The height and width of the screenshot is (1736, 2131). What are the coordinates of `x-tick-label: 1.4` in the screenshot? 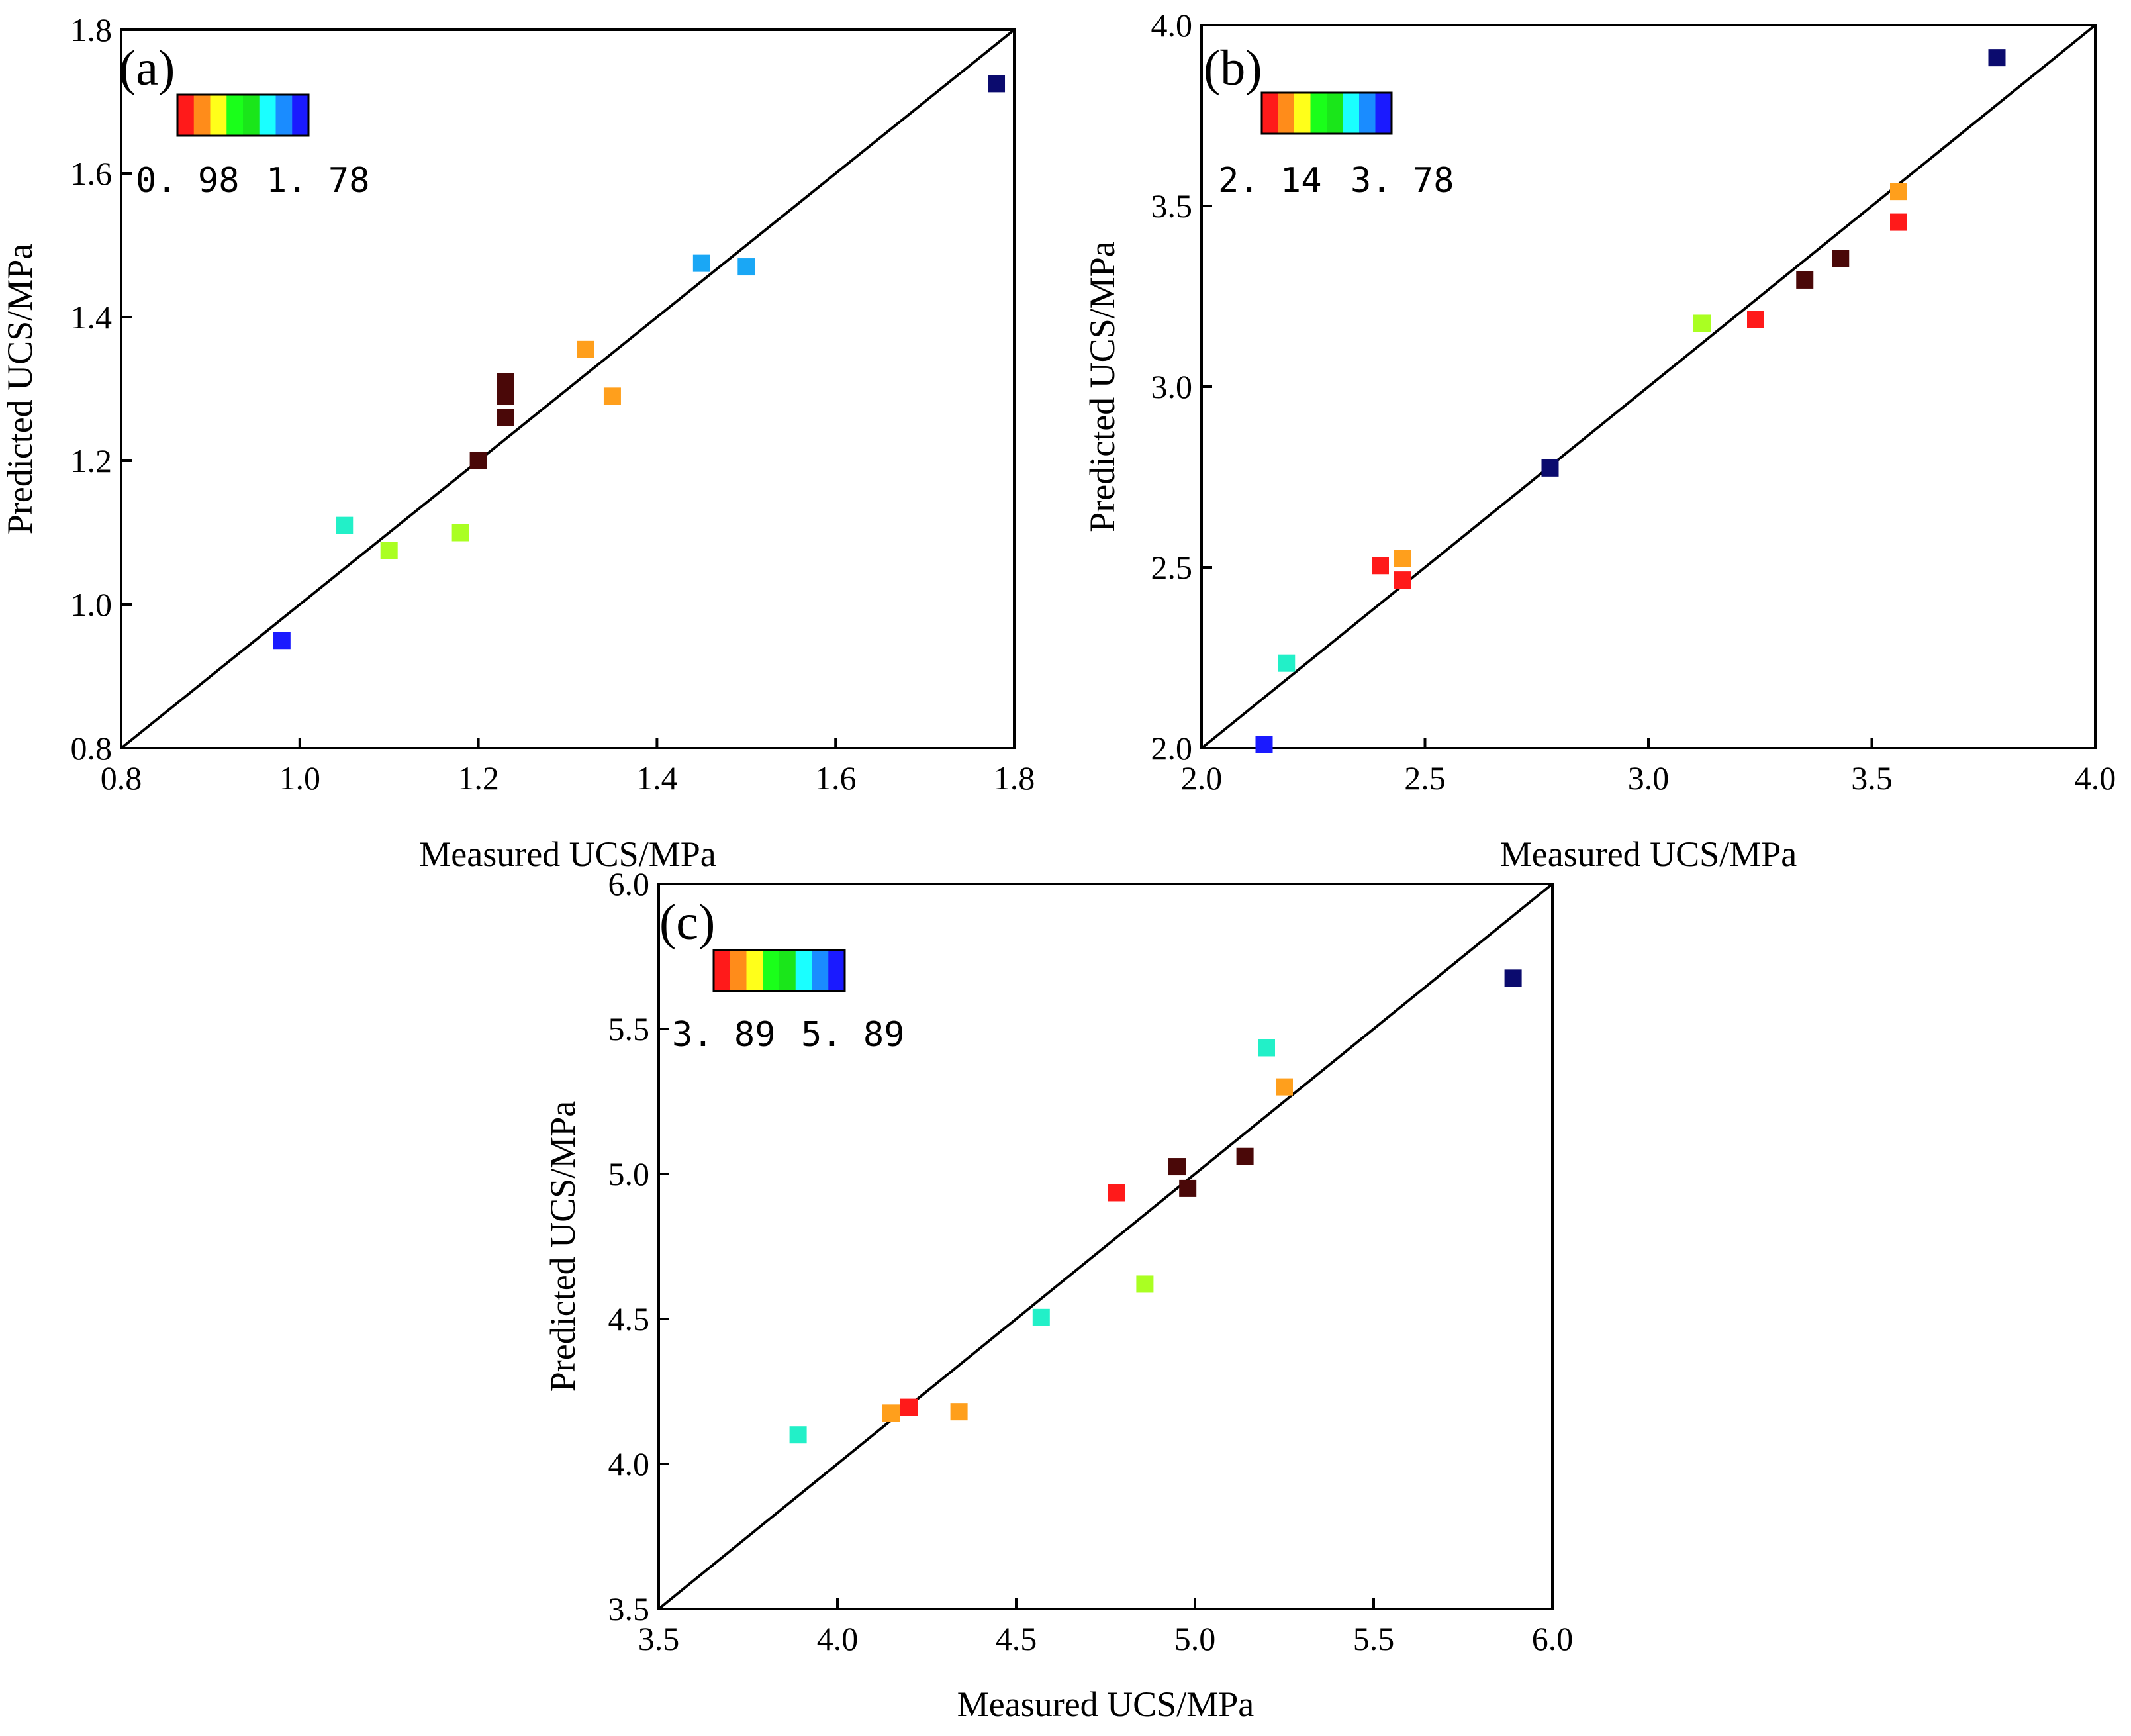 It's located at (657, 777).